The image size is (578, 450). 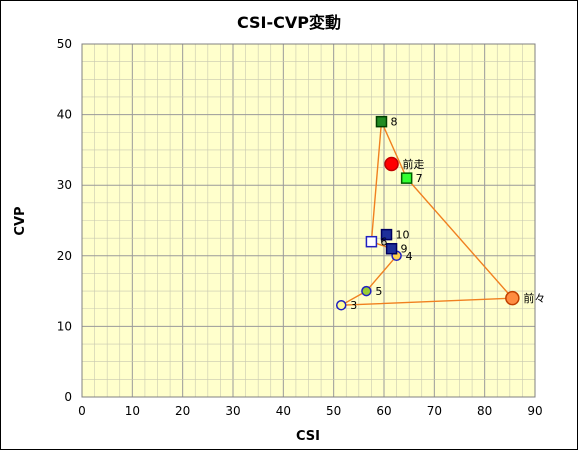 What do you see at coordinates (419, 178) in the screenshot?
I see `data-point-label: 7` at bounding box center [419, 178].